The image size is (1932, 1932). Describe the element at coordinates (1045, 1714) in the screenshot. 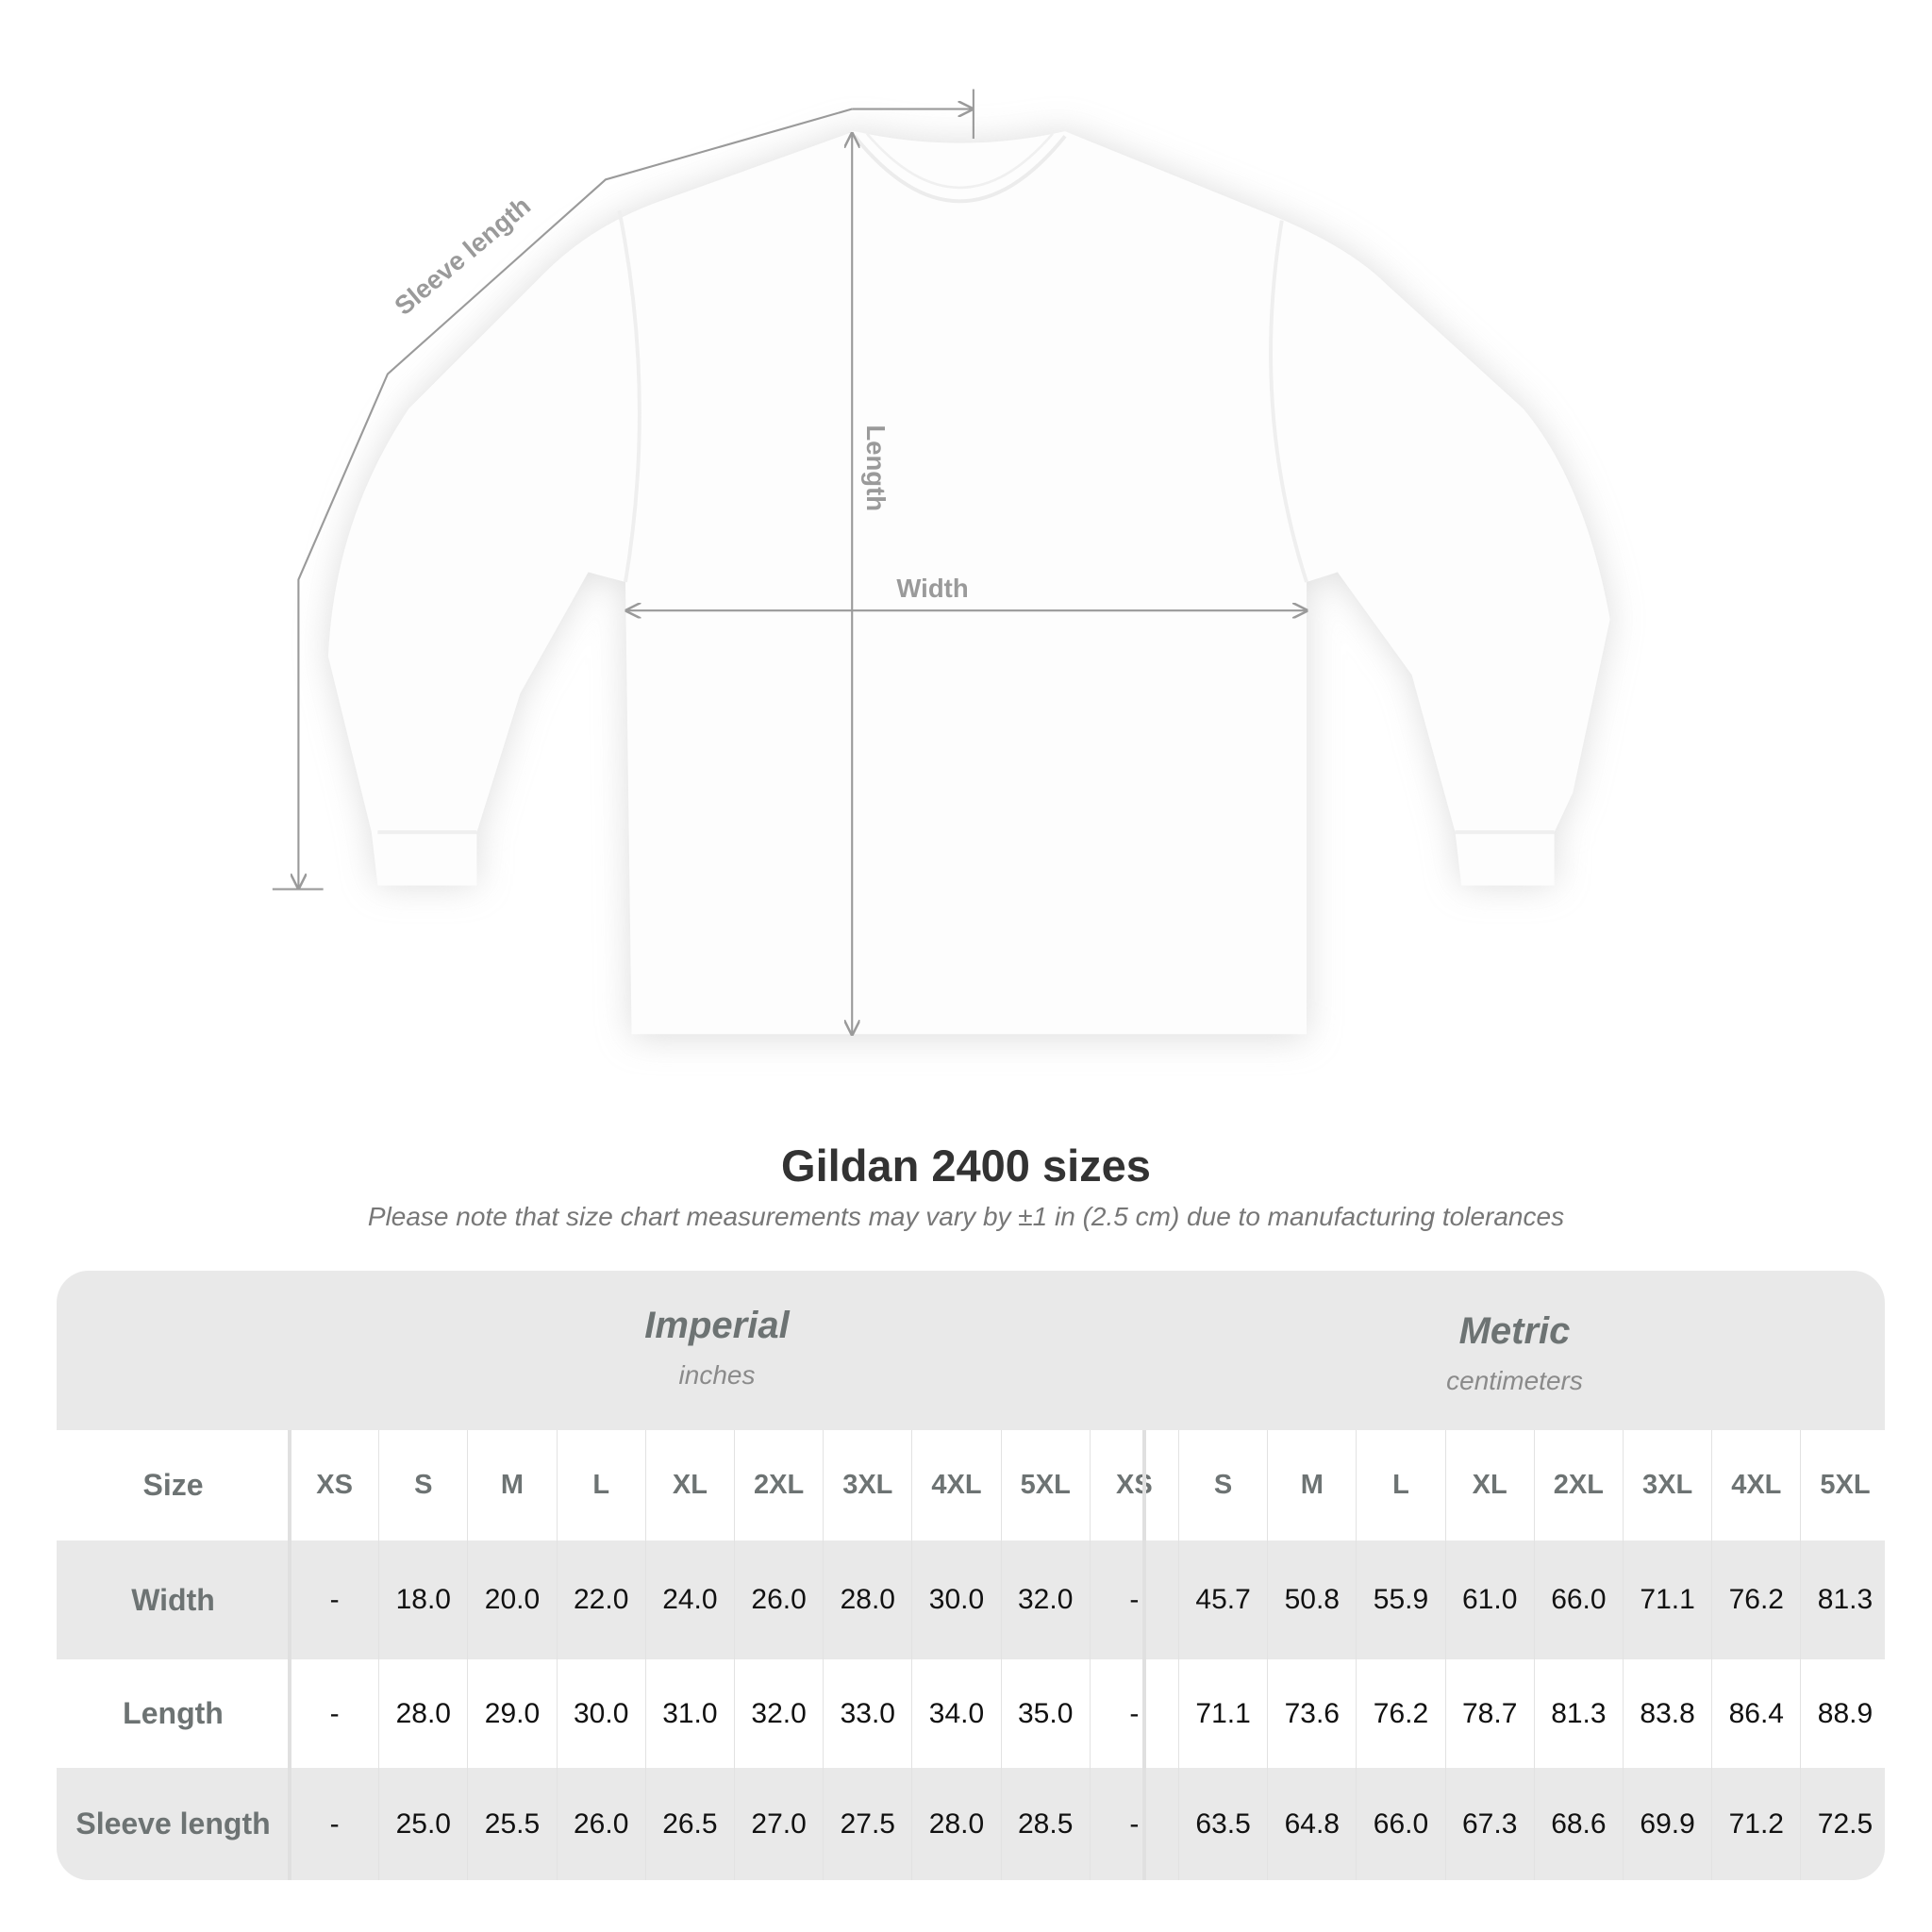

I see `value-cell: 35.0` at that location.